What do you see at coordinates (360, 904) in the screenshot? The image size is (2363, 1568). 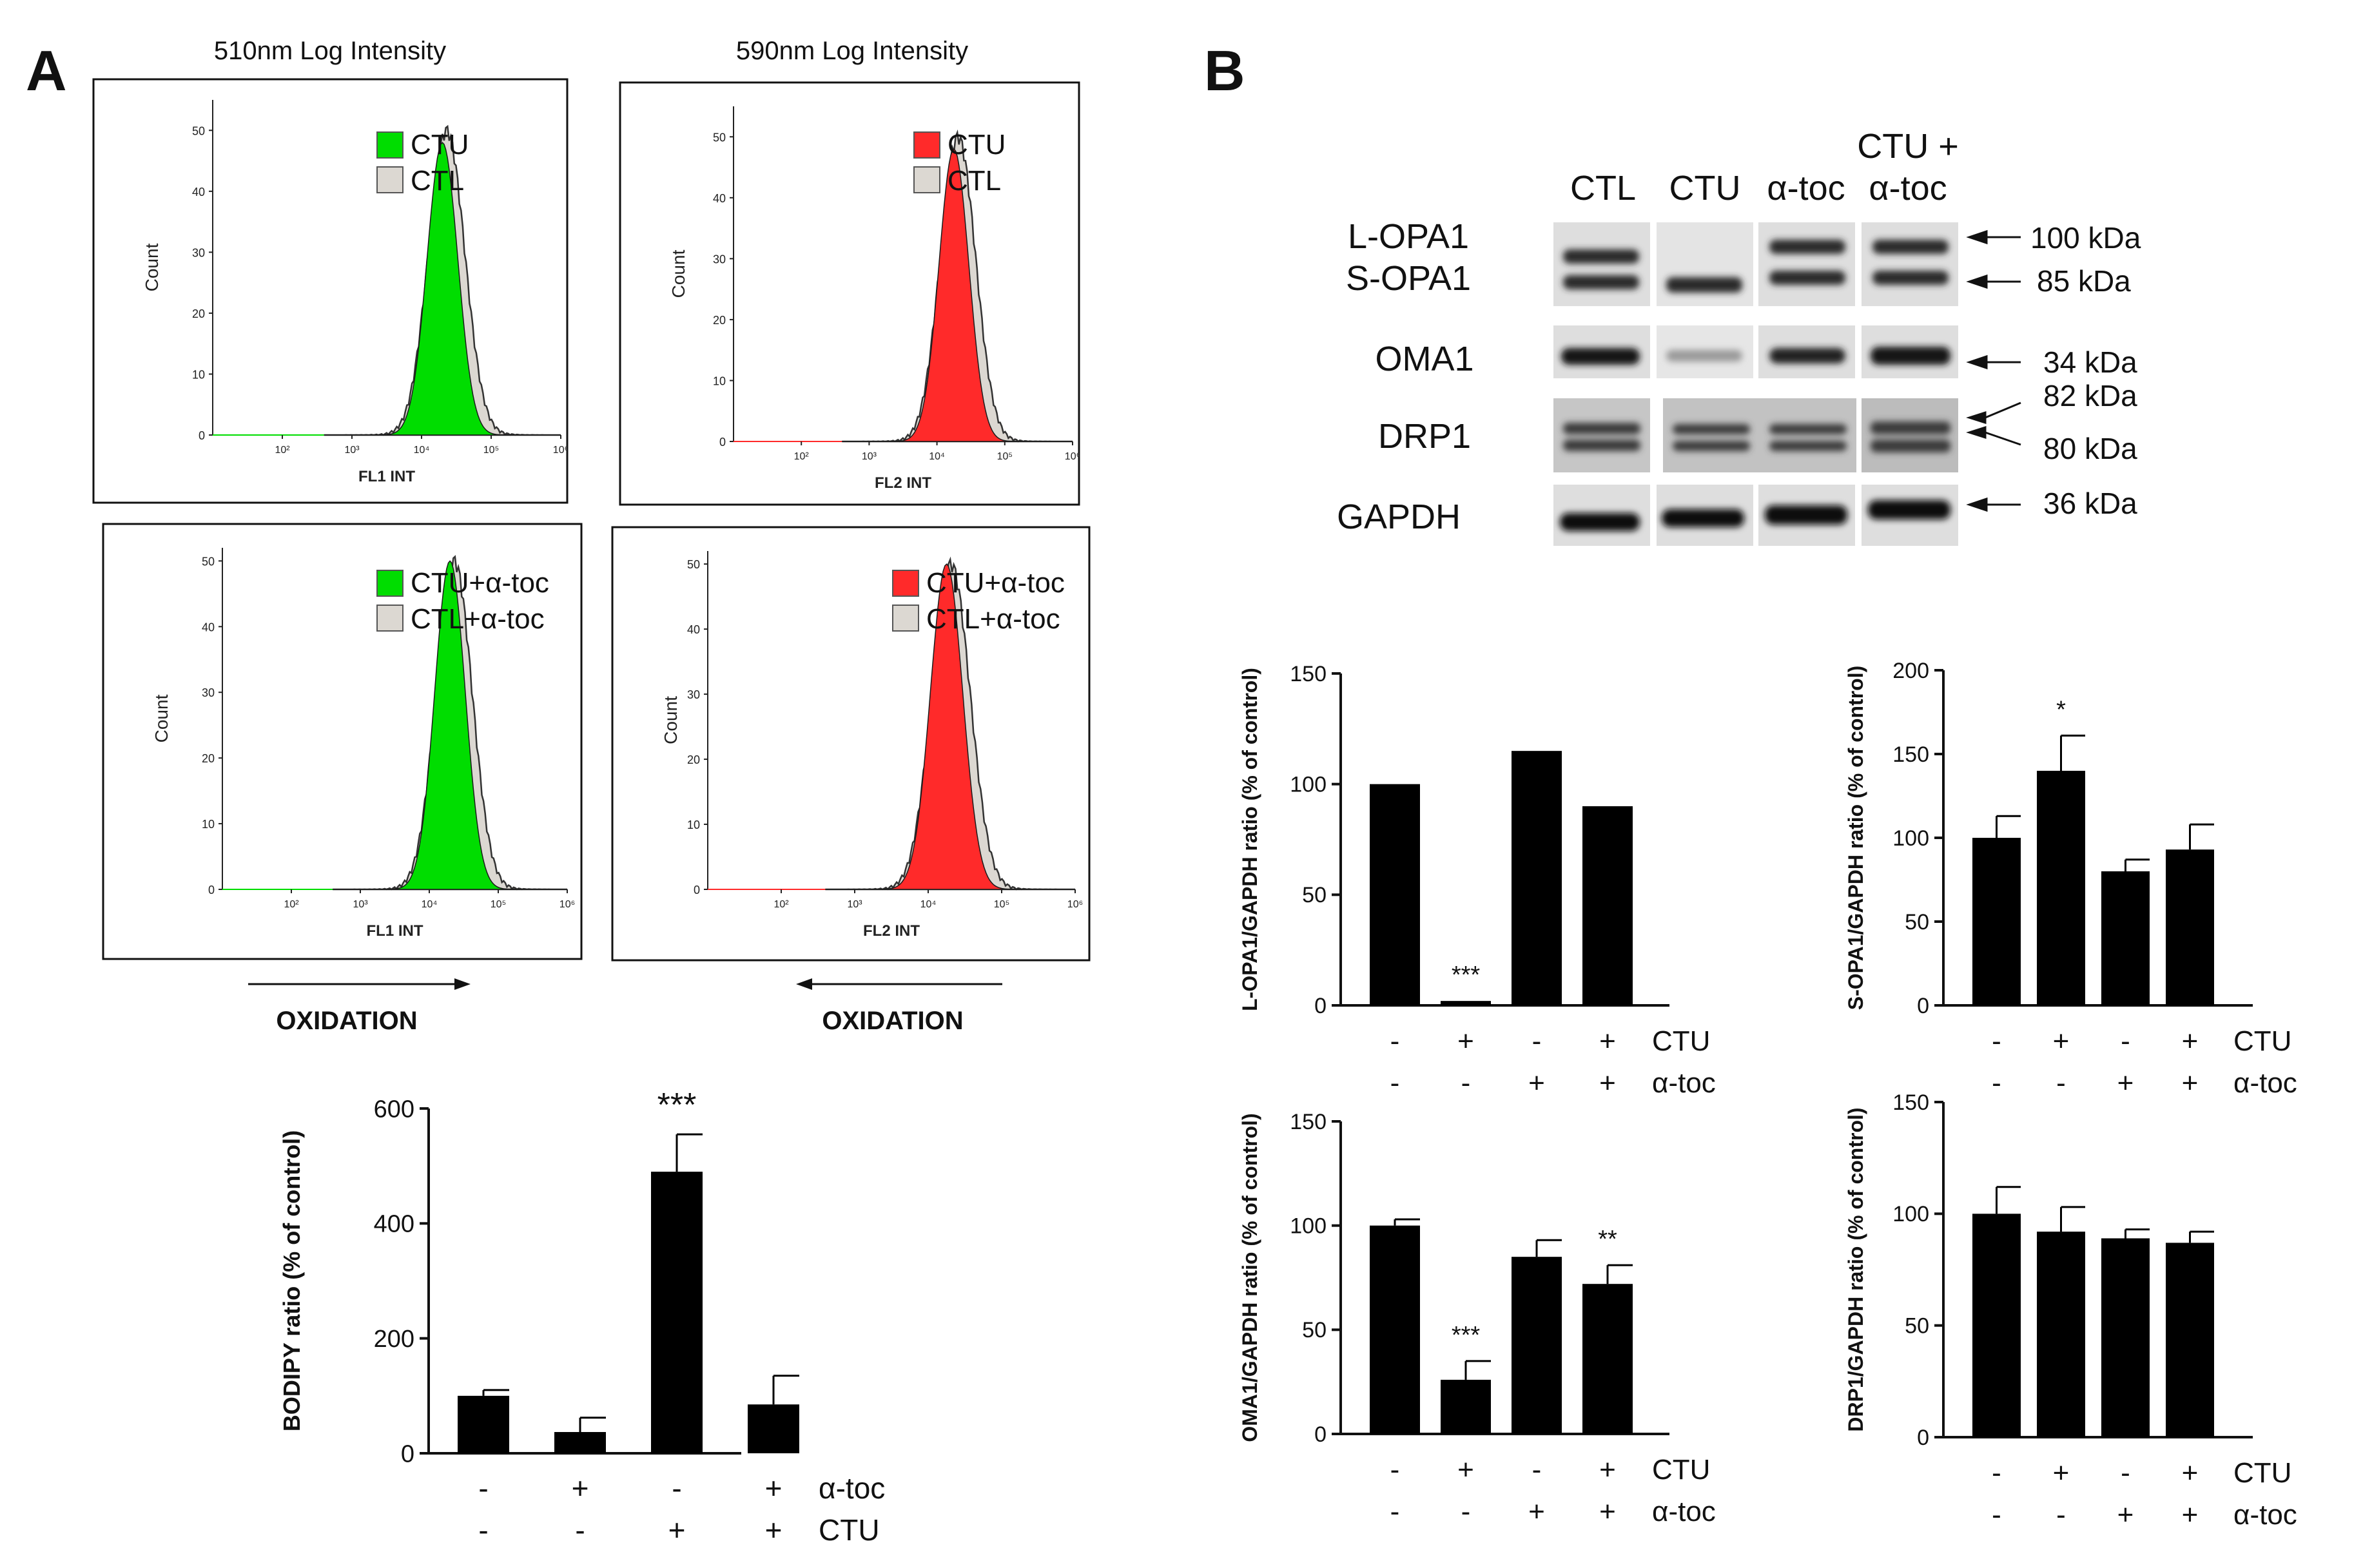 I see `histogram-x-tick-label: 10³` at bounding box center [360, 904].